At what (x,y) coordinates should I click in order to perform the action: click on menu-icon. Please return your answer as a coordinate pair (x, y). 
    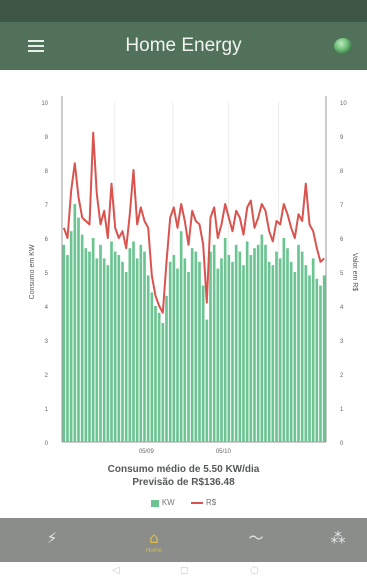
    Looking at the image, I should click on (36, 46).